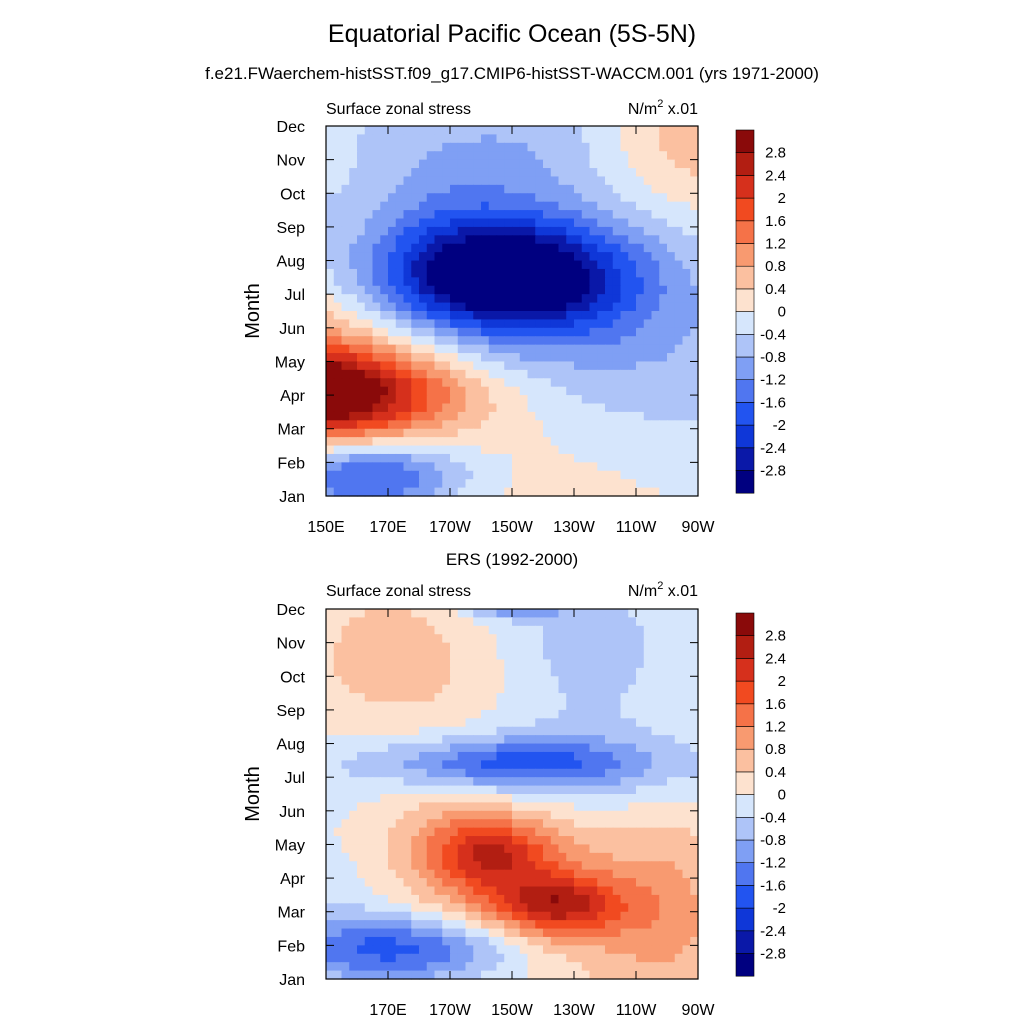 This screenshot has height=1024, width=1024. What do you see at coordinates (699, 527) in the screenshot?
I see `x-tick-label: 90W` at bounding box center [699, 527].